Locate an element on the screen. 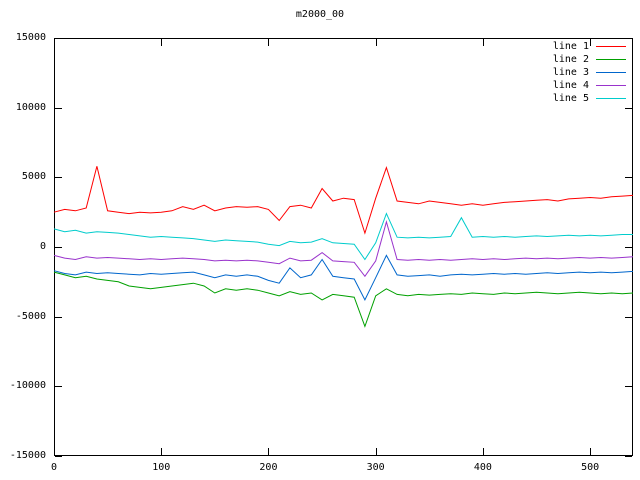 The height and width of the screenshot is (480, 640). x-tick-label: 300 is located at coordinates (375, 467).